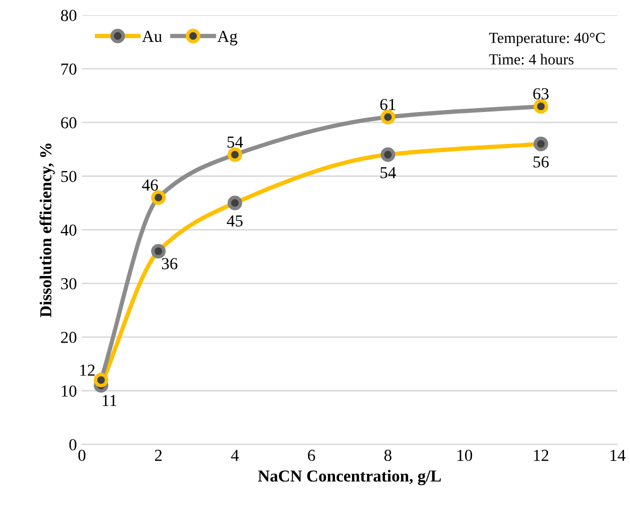 This screenshot has width=630, height=505. What do you see at coordinates (68, 338) in the screenshot?
I see `y-tick-label: 20` at bounding box center [68, 338].